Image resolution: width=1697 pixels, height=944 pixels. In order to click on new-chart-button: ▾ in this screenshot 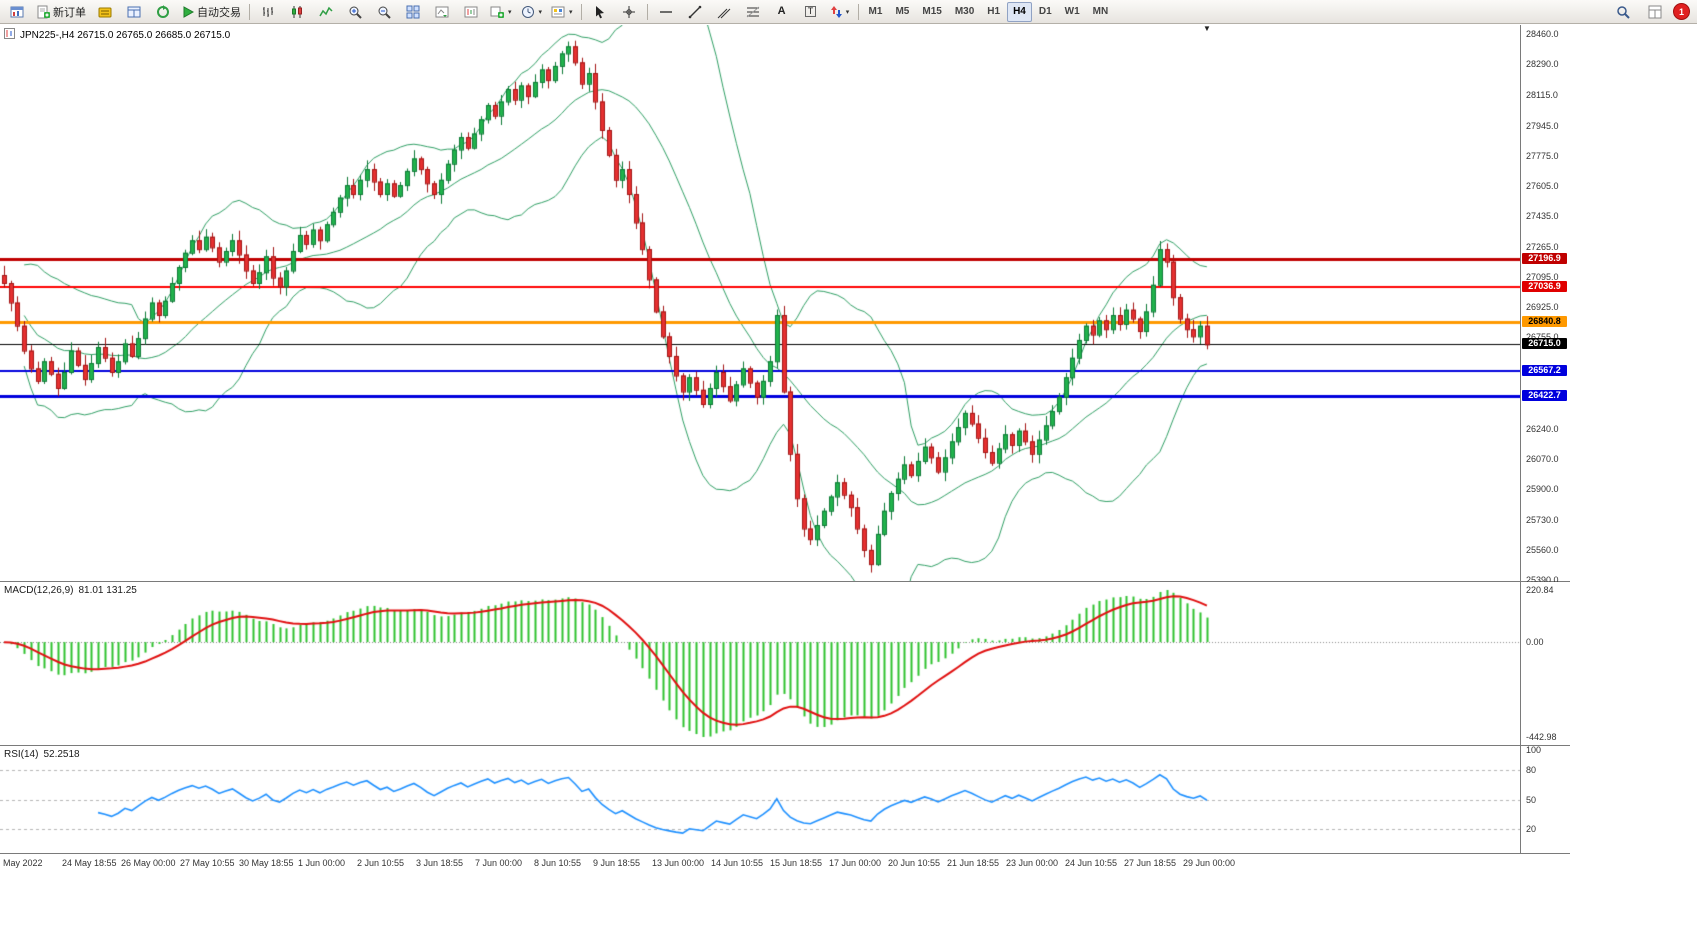, I will do `click(501, 12)`.